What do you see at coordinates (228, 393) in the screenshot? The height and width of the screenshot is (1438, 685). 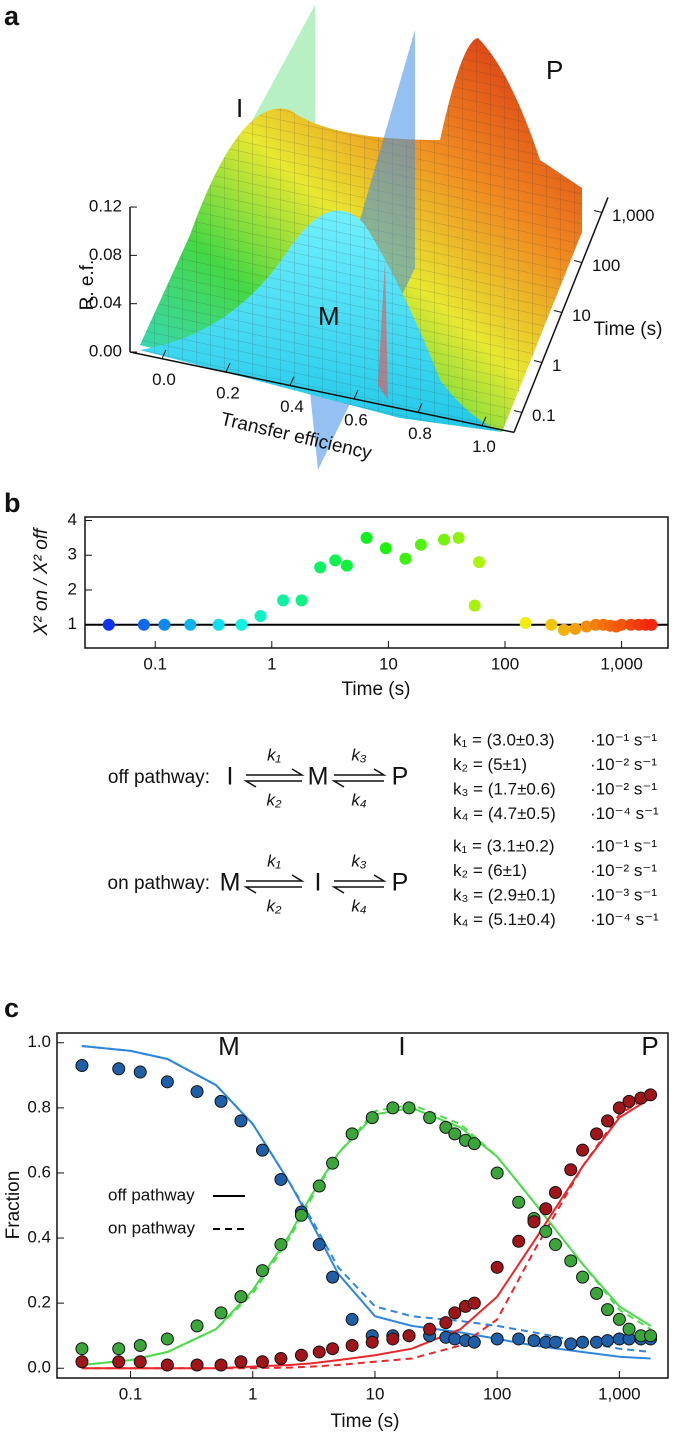 I see `x-tick-label: 0.2` at bounding box center [228, 393].